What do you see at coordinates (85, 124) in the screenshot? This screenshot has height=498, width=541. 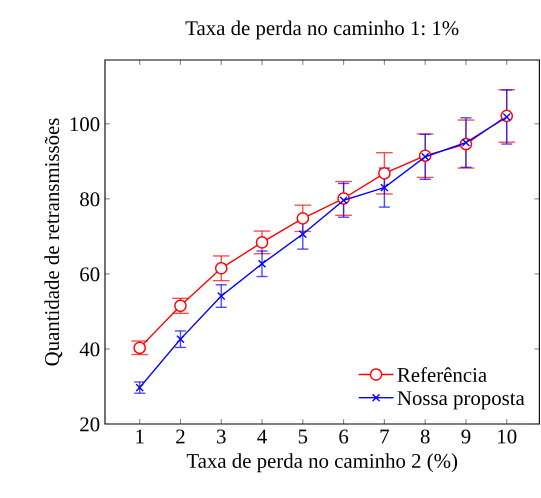 I see `y-tick-label: 100` at bounding box center [85, 124].